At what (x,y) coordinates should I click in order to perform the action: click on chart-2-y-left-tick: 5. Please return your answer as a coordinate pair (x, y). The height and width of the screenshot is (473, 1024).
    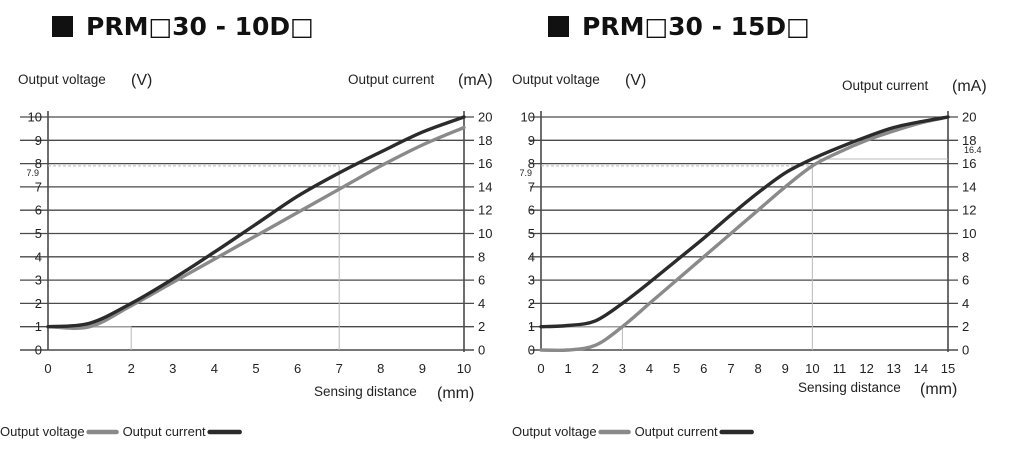
    Looking at the image, I should click on (531, 233).